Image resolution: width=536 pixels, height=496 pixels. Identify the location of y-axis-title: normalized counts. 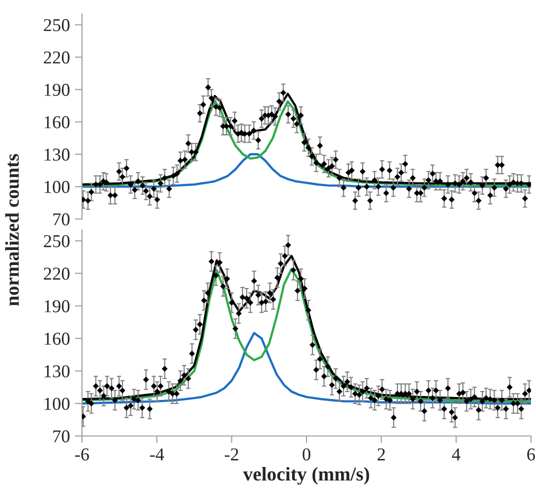
(12, 230).